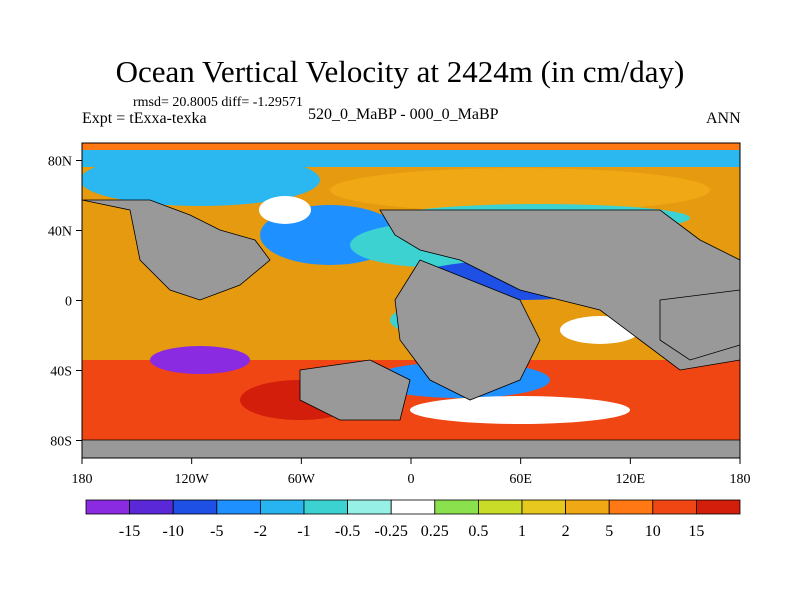 This screenshot has height=600, width=800. Describe the element at coordinates (653, 531) in the screenshot. I see `colorbar-label: 10` at that location.